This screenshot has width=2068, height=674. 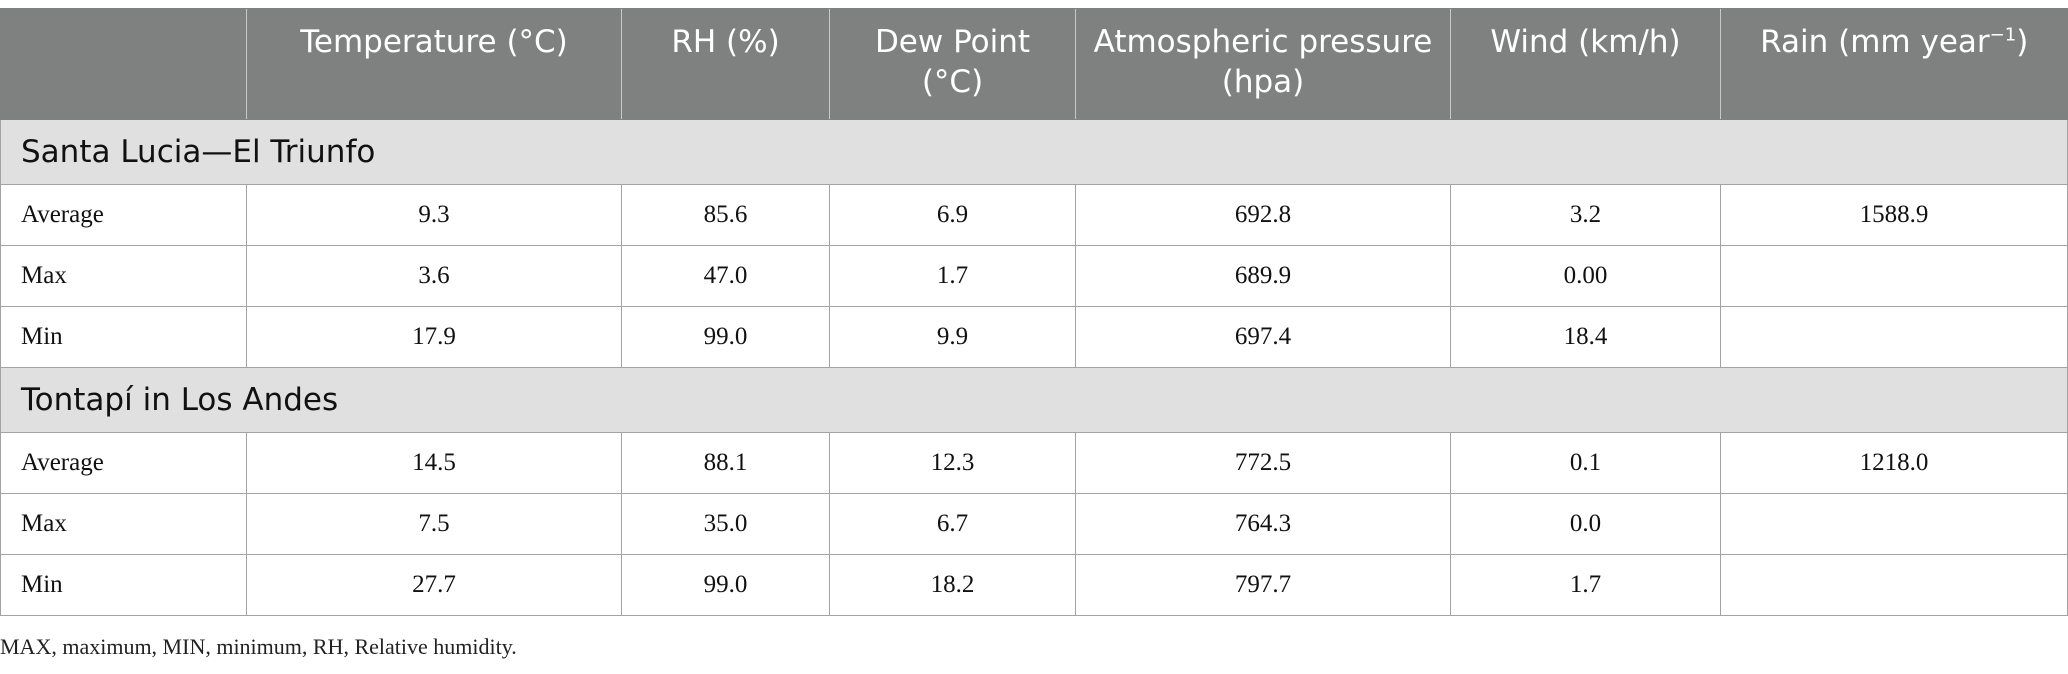 What do you see at coordinates (1585, 337) in the screenshot?
I see `table-cell: 18.4` at bounding box center [1585, 337].